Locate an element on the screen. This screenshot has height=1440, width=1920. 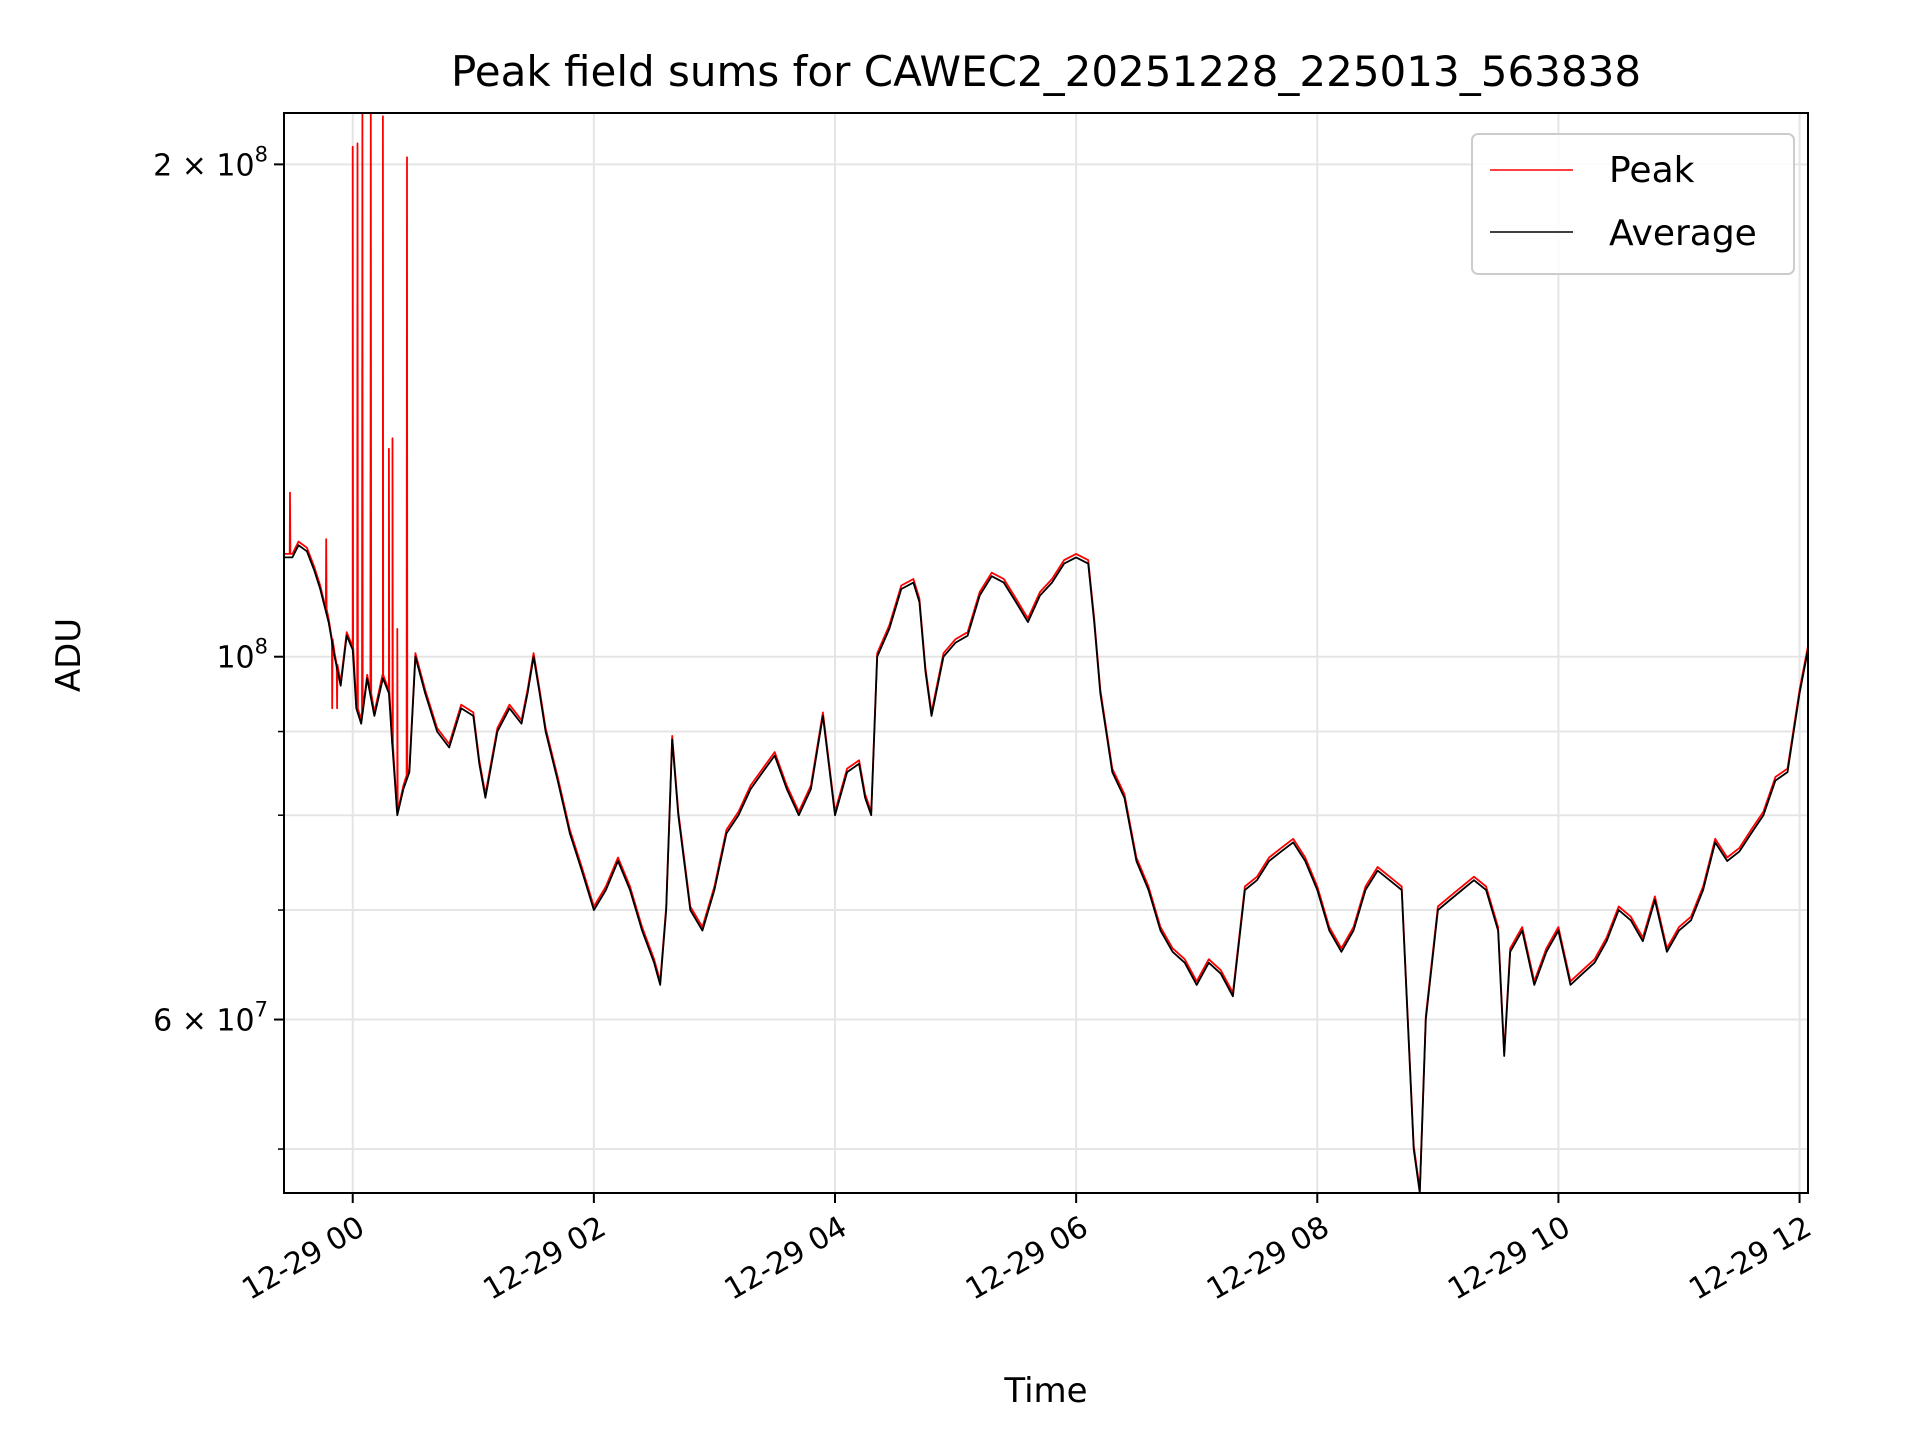
y-tick-label-exponent: 7 is located at coordinates (261, 1010).